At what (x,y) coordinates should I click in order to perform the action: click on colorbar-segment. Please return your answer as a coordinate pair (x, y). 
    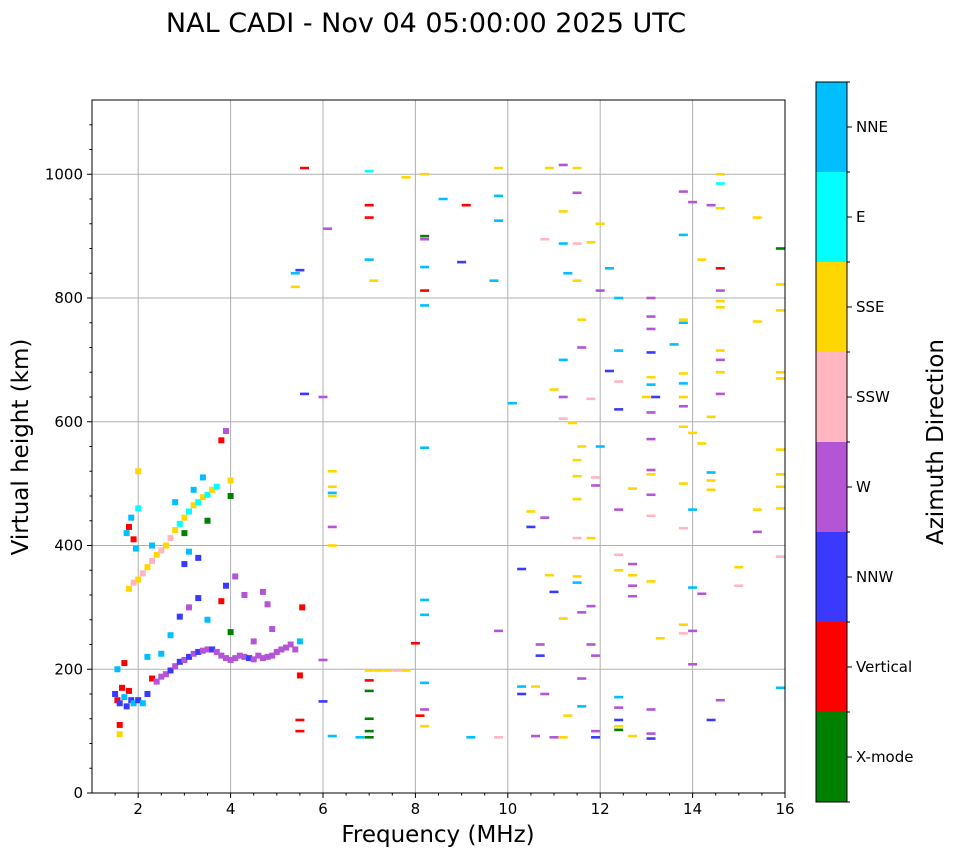
    Looking at the image, I should click on (831, 577).